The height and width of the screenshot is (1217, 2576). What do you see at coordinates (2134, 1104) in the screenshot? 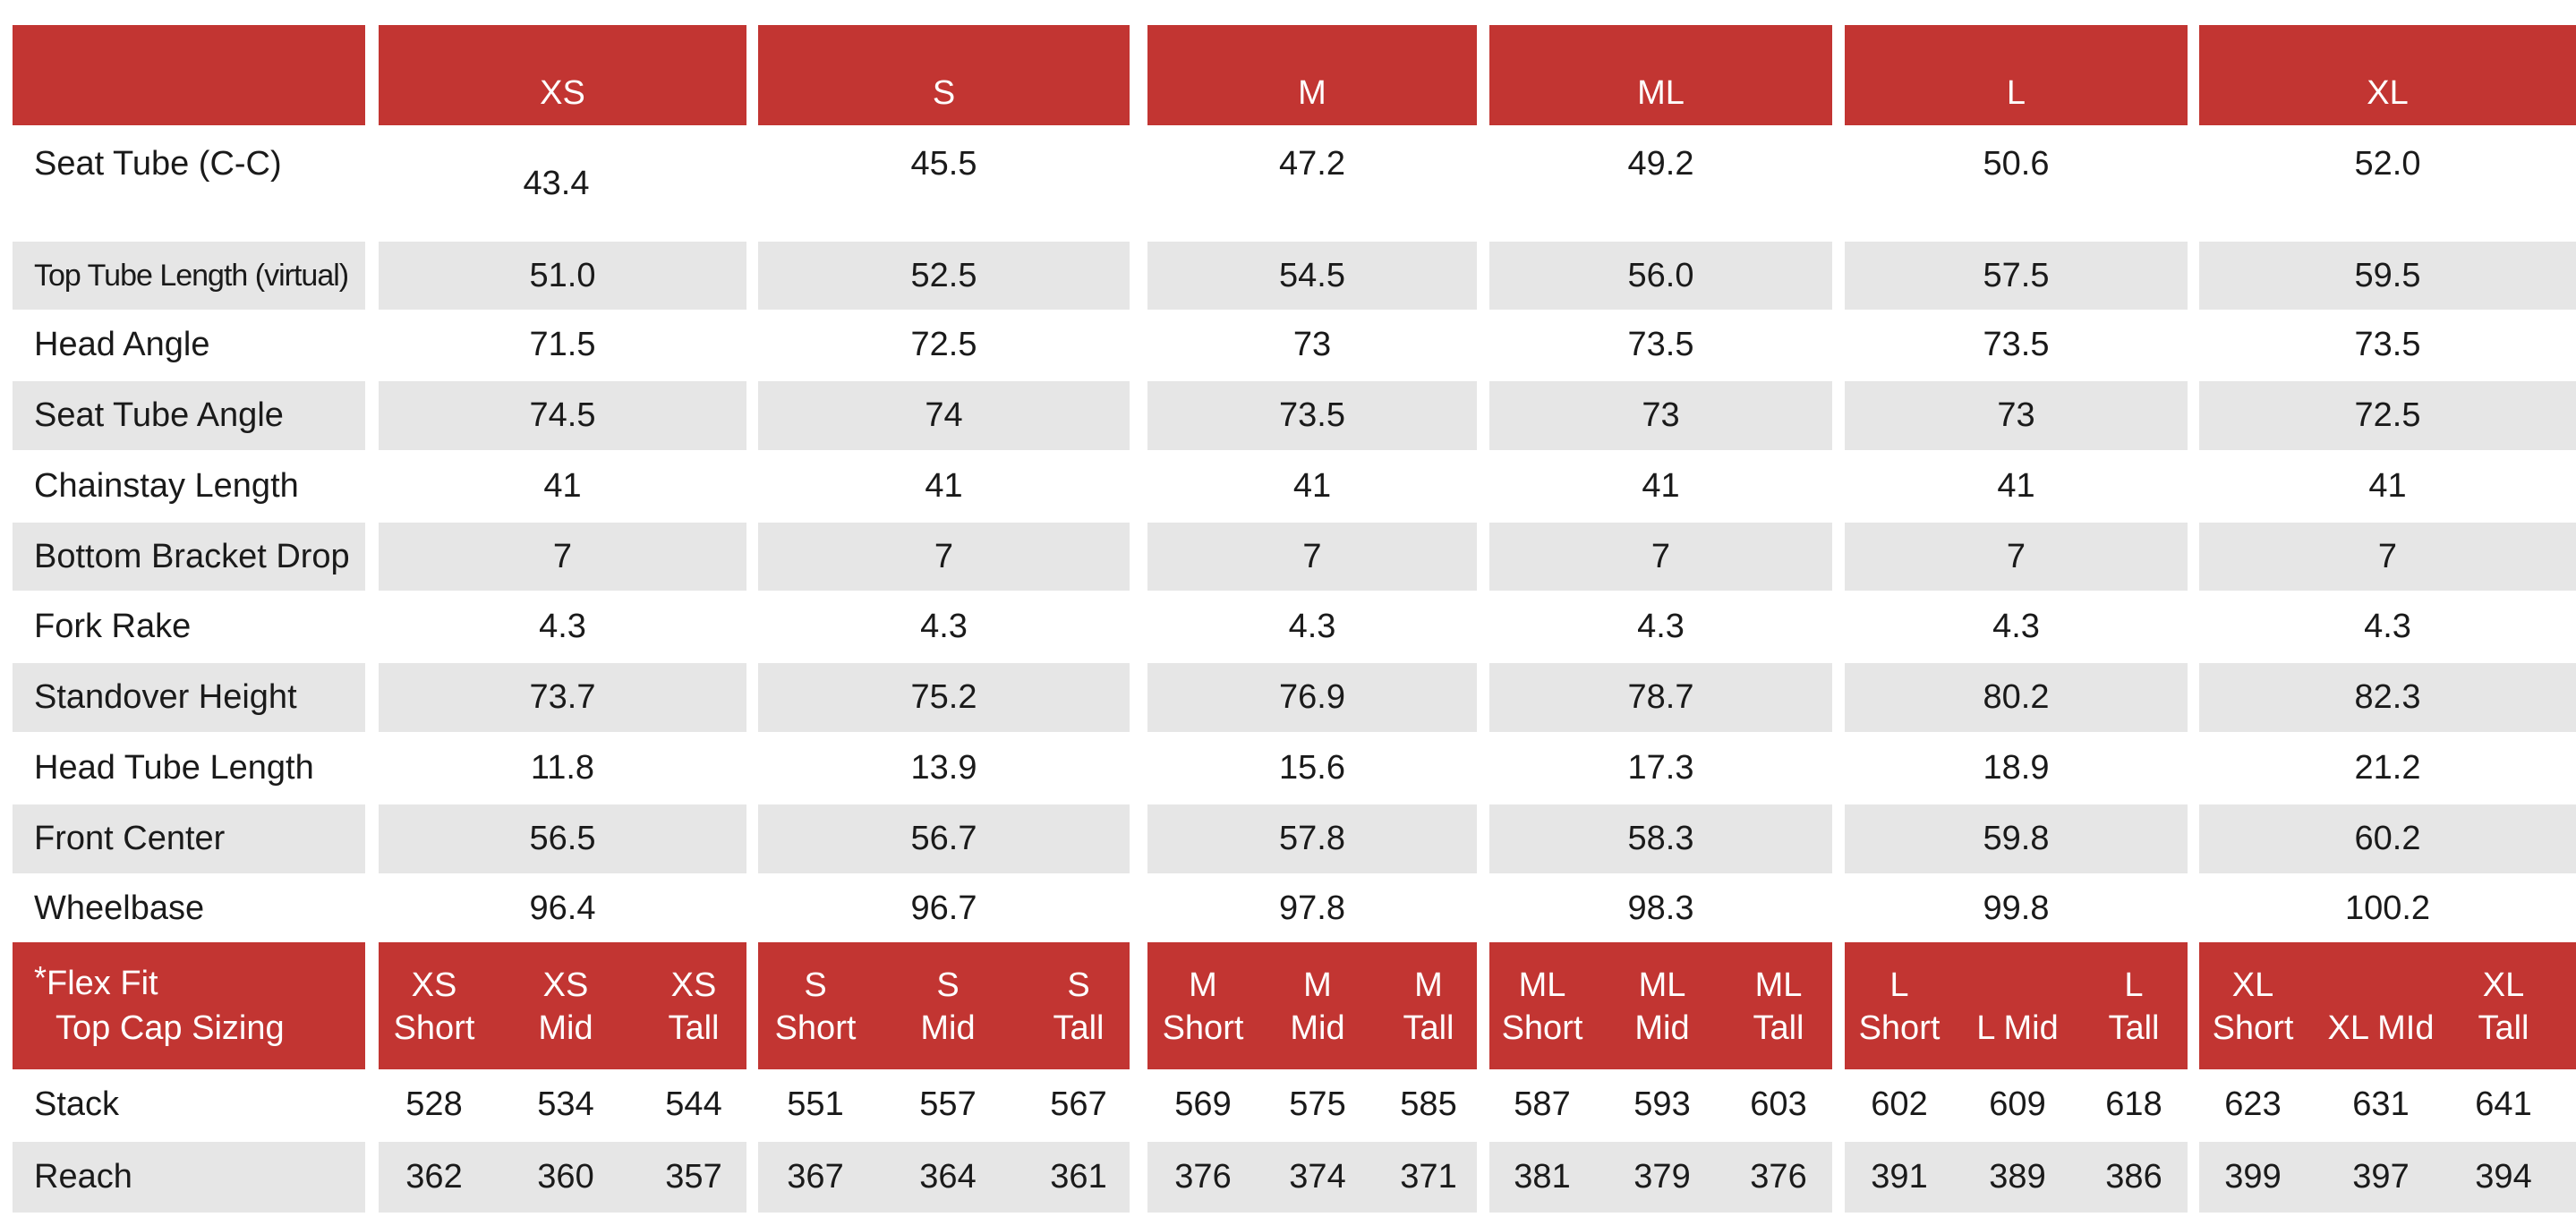
I see `flex-value-cell: 618` at bounding box center [2134, 1104].